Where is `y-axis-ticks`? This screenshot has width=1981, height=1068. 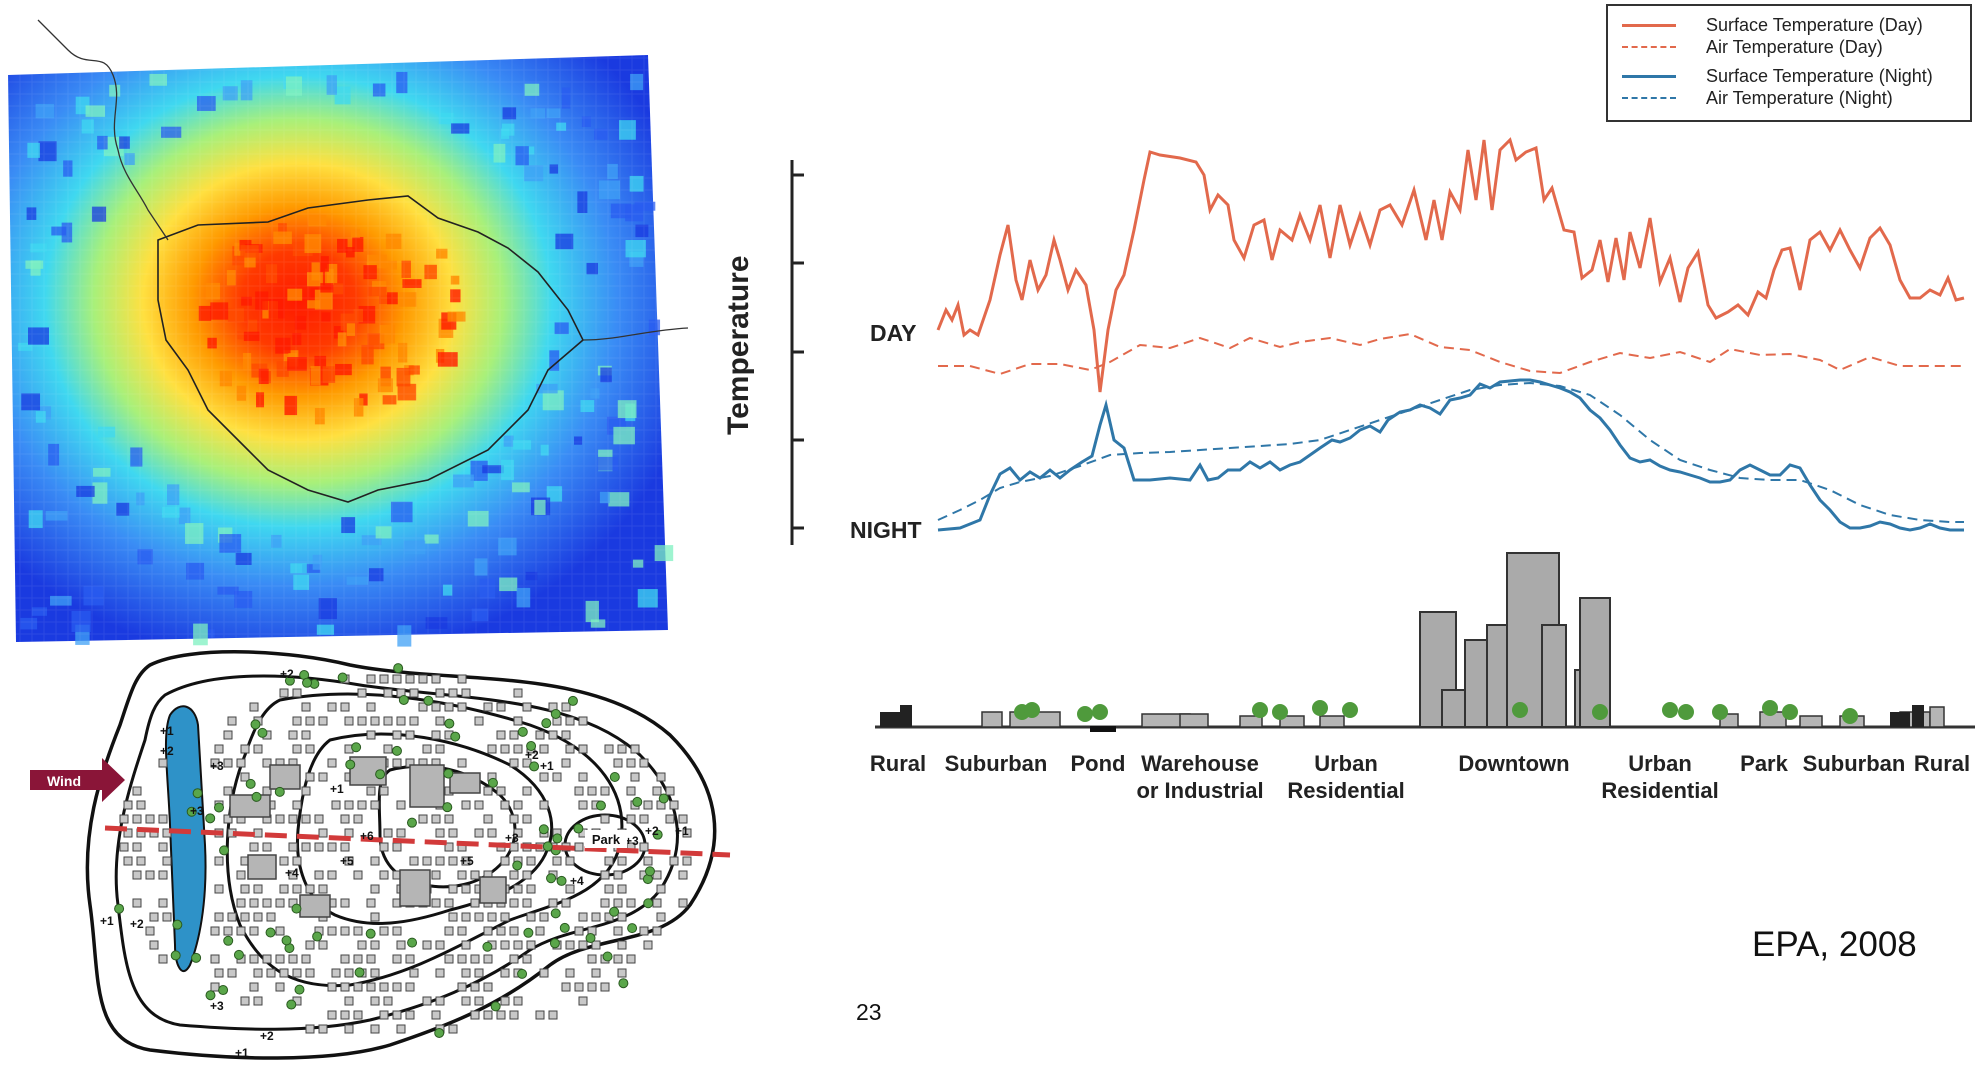
y-axis-ticks is located at coordinates (798, 351).